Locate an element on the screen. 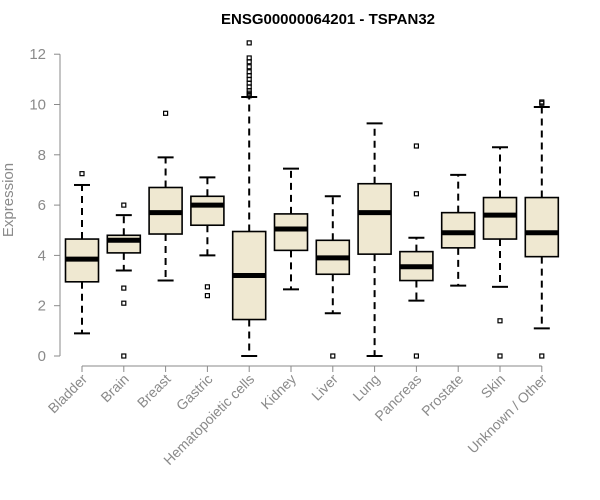 The image size is (600, 500). x-axis is located at coordinates (312, 368).